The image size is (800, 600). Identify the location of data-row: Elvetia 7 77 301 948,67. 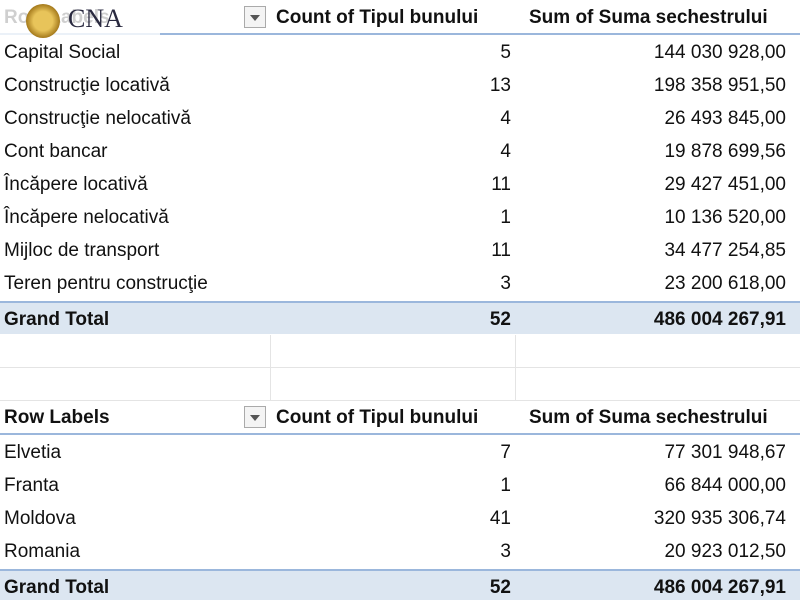
(400, 452).